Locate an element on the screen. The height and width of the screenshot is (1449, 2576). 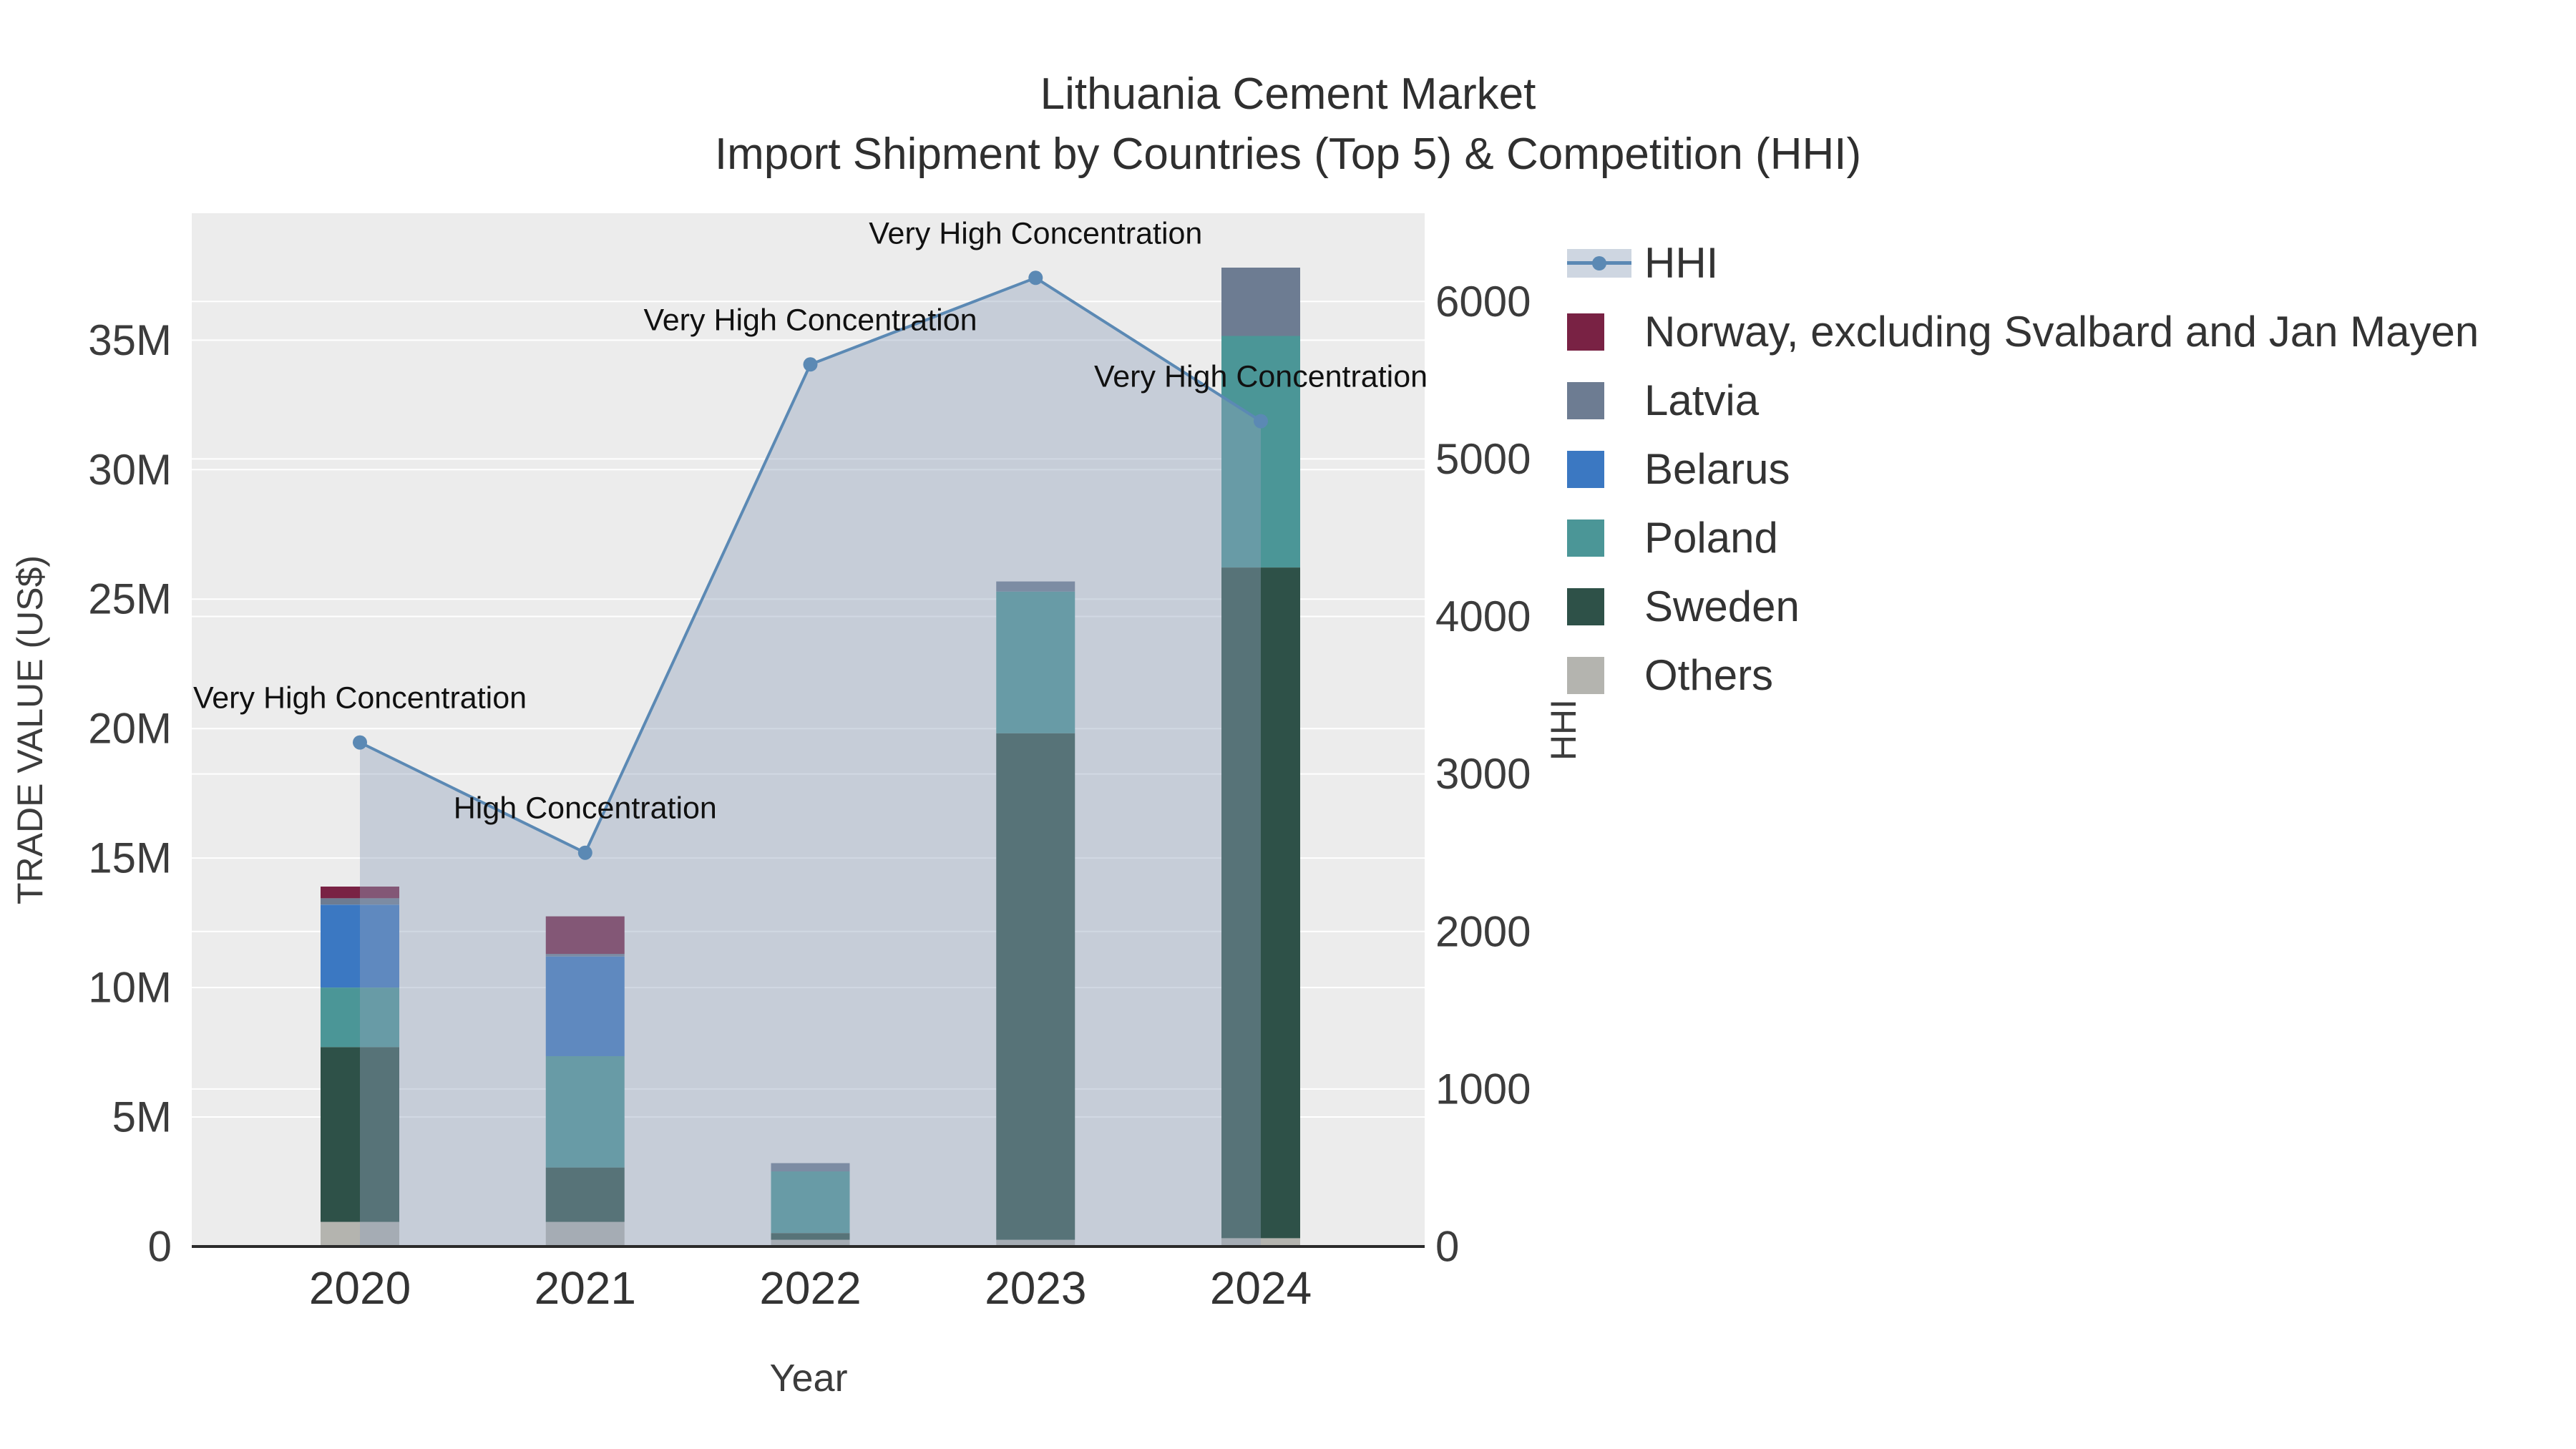
x-tick-2020: 2020 is located at coordinates (360, 1288).